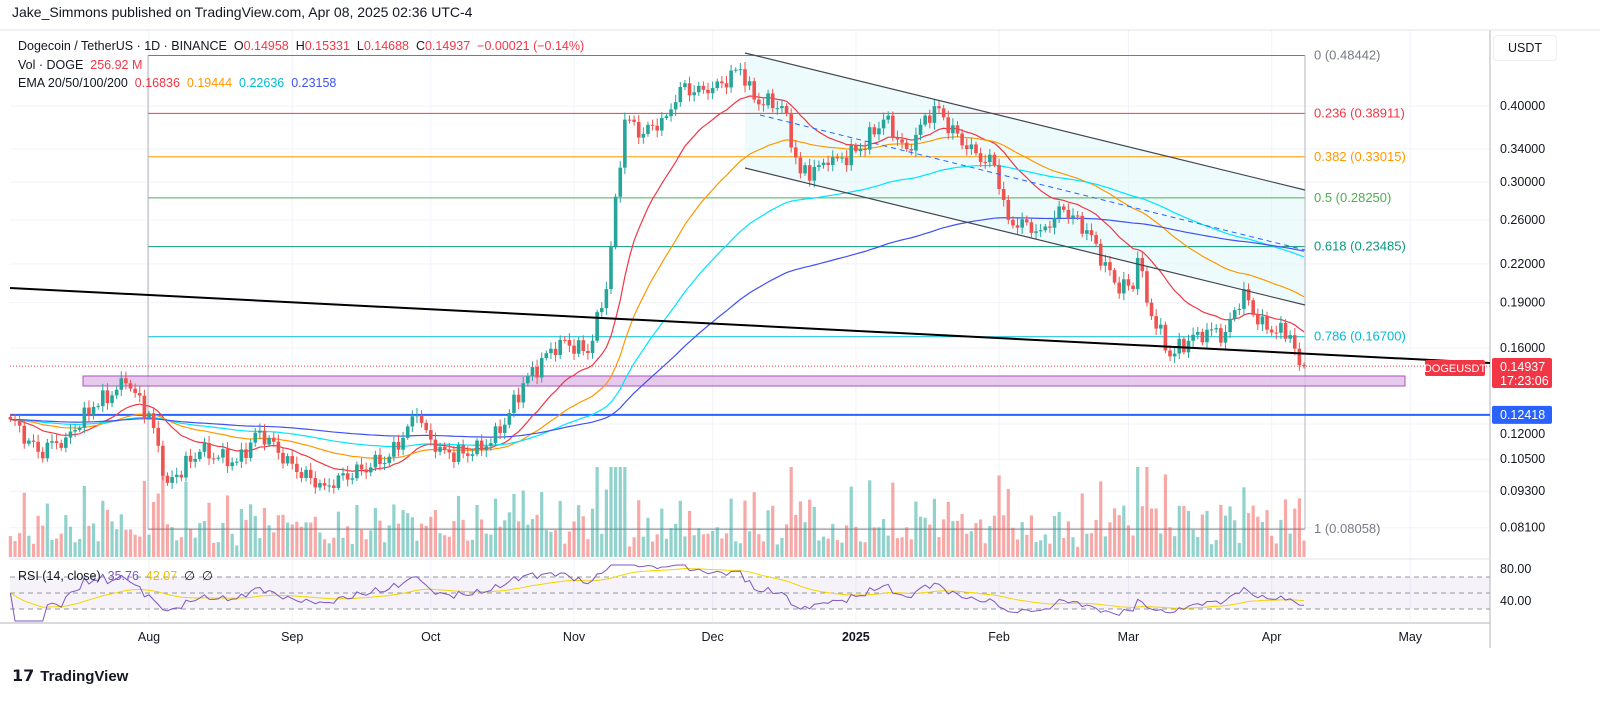  What do you see at coordinates (59, 576) in the screenshot?
I see `rsi-label: RSI (14, close)` at bounding box center [59, 576].